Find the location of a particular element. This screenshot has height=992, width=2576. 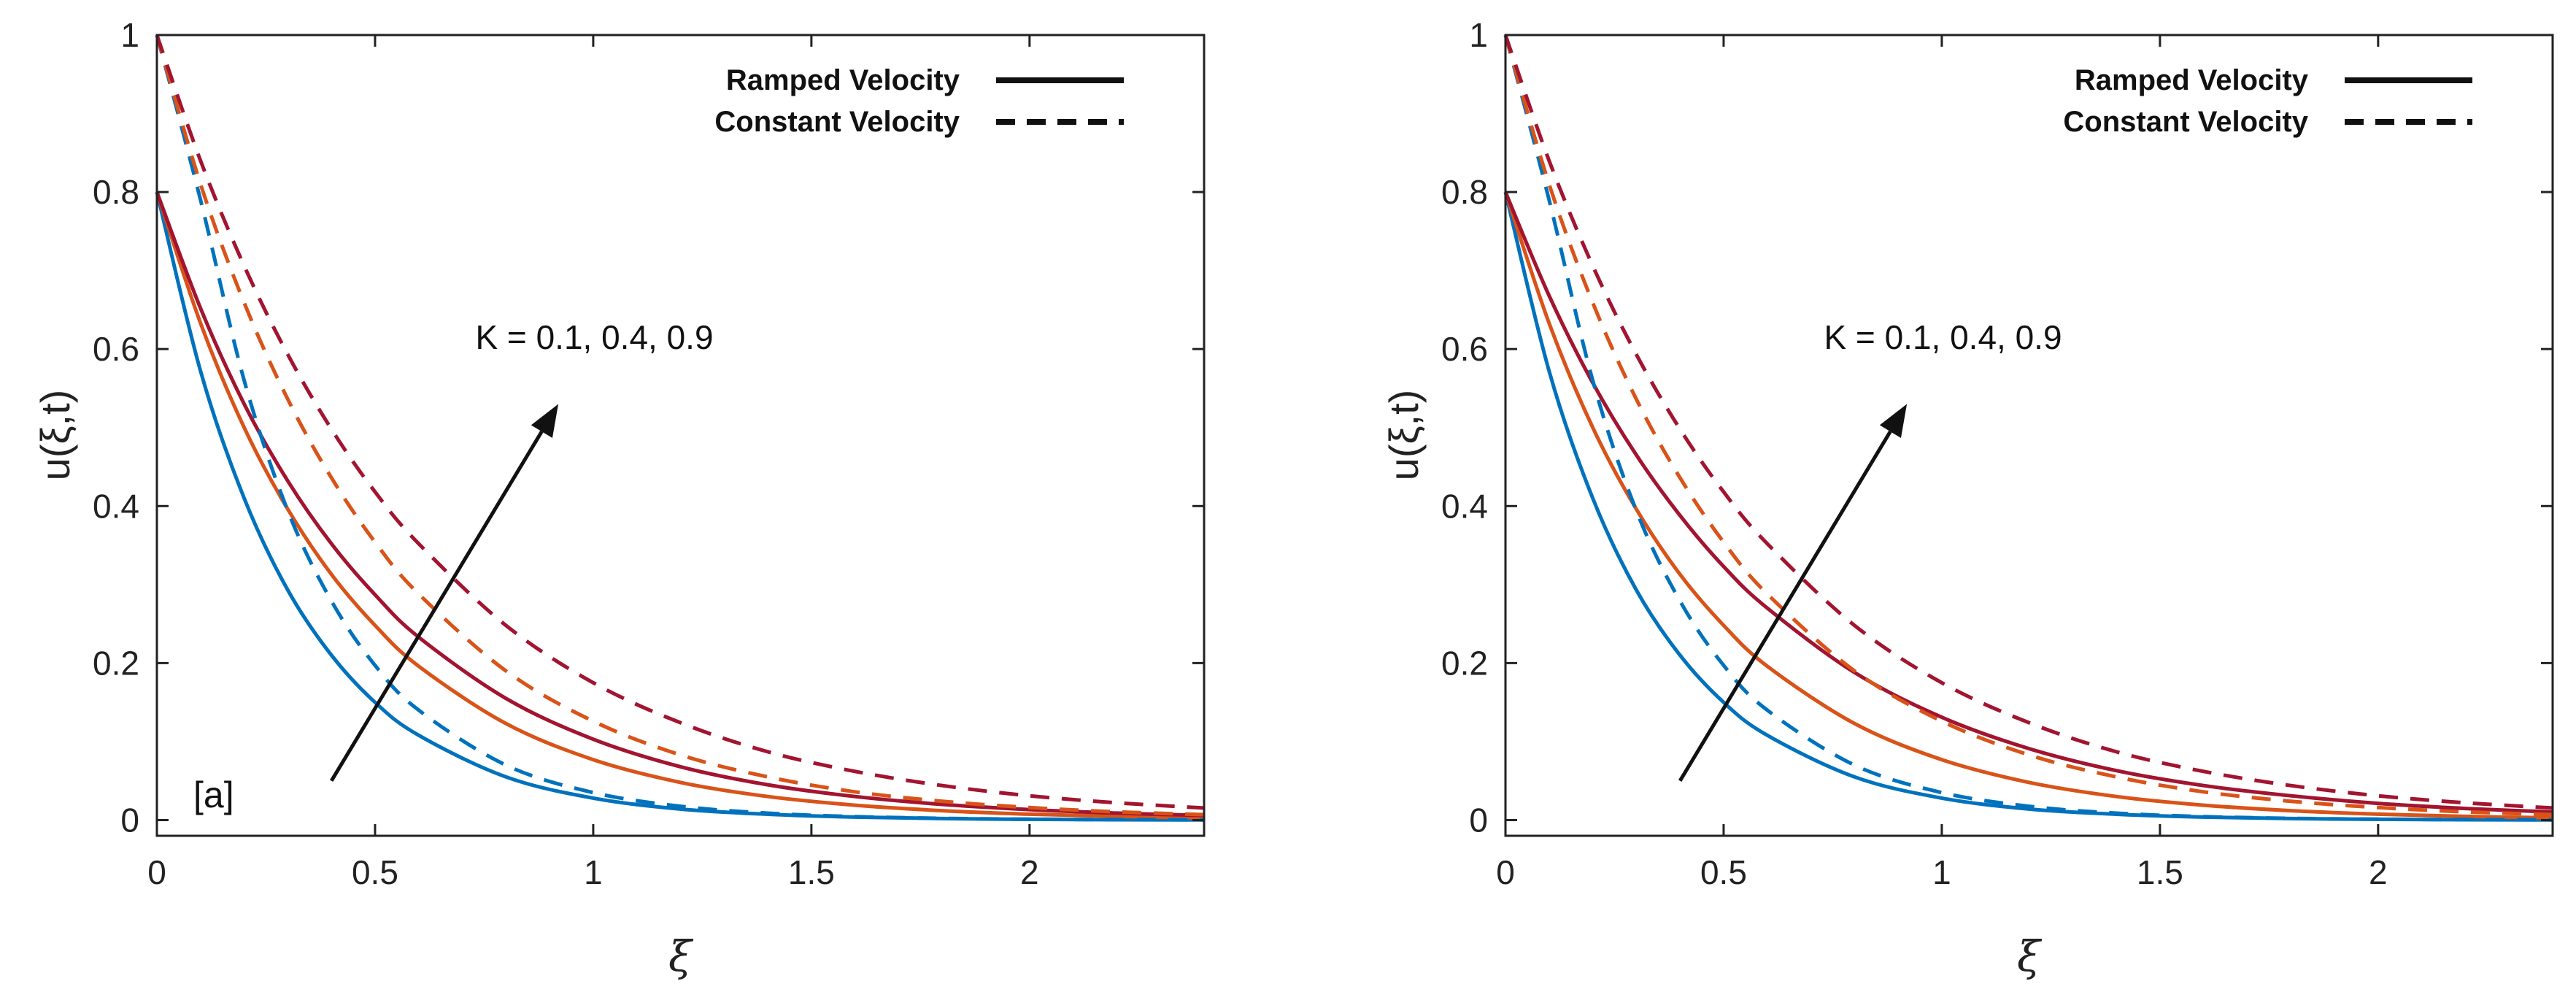

chart-b-y-tick-label: 0.4 is located at coordinates (1465, 506).